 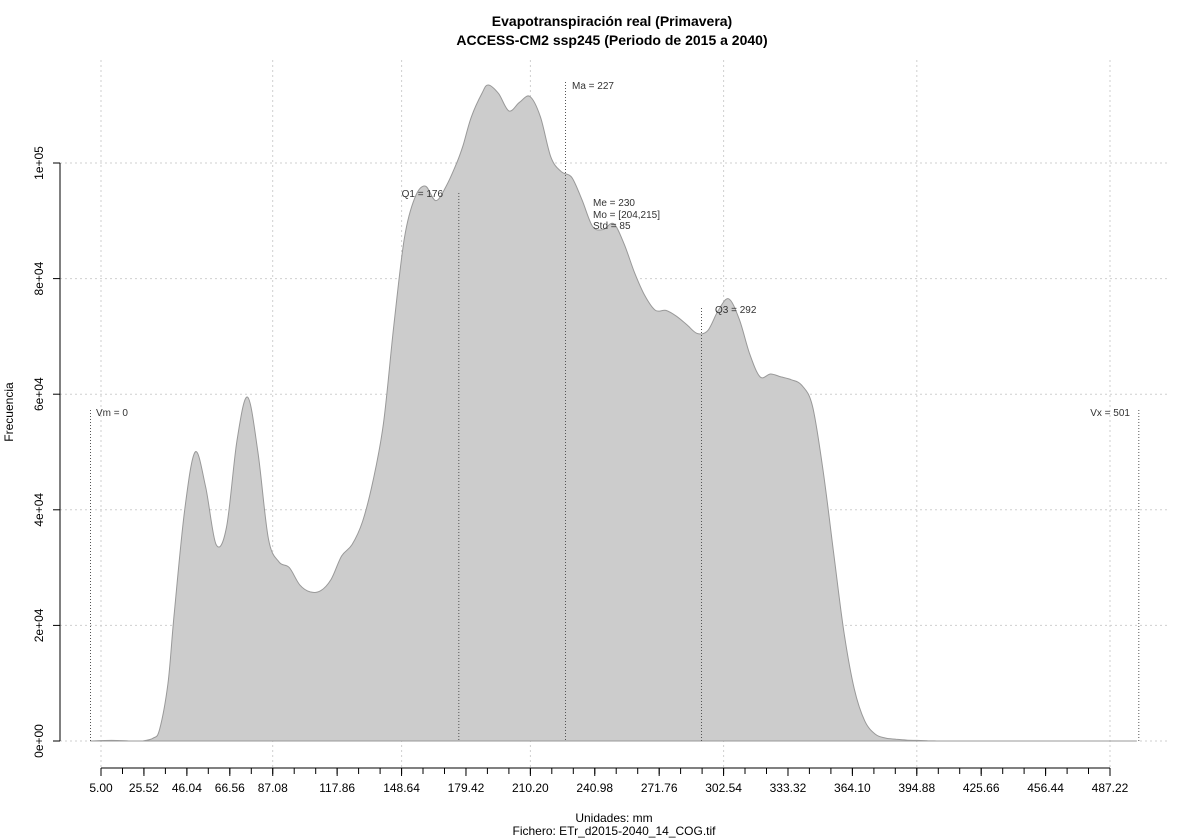 What do you see at coordinates (530, 788) in the screenshot?
I see `x-tick-label: 210.20` at bounding box center [530, 788].